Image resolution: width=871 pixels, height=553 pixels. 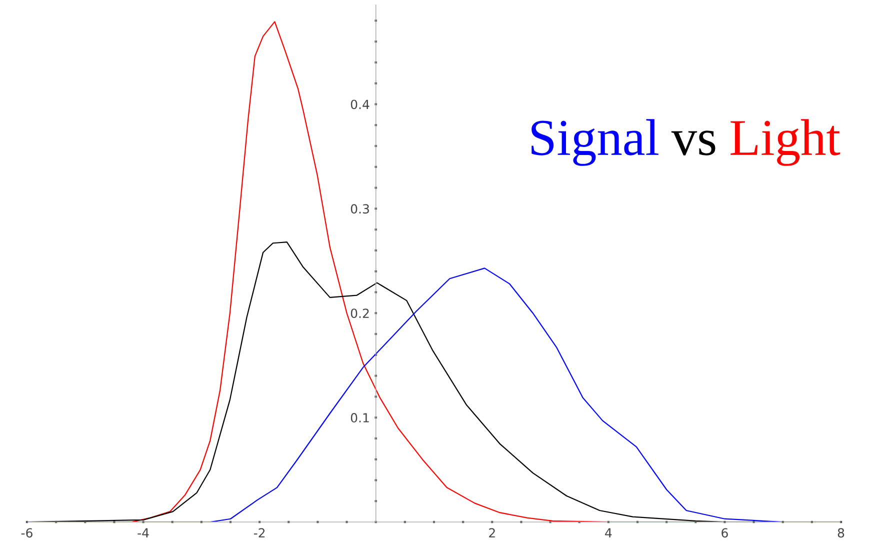 I want to click on x-tick-label: 8, so click(x=841, y=533).